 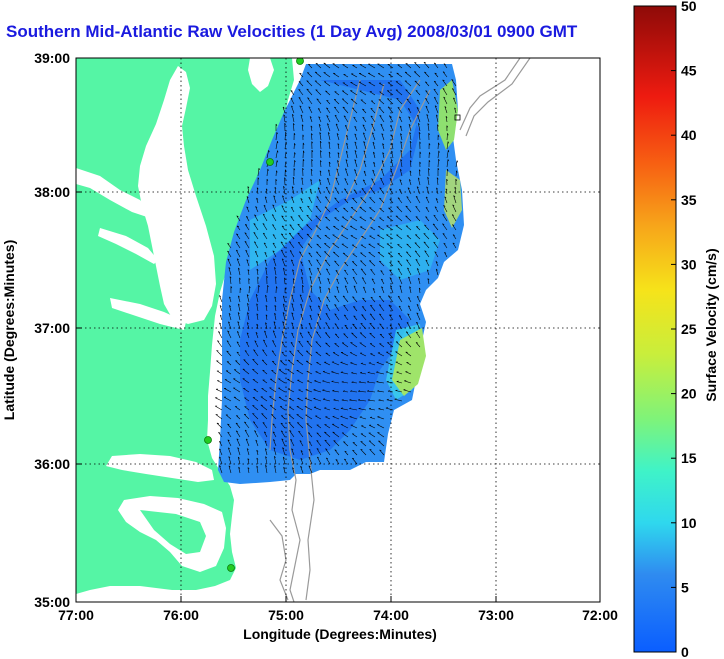 What do you see at coordinates (685, 587) in the screenshot?
I see `colorbar-tick-label: 5` at bounding box center [685, 587].